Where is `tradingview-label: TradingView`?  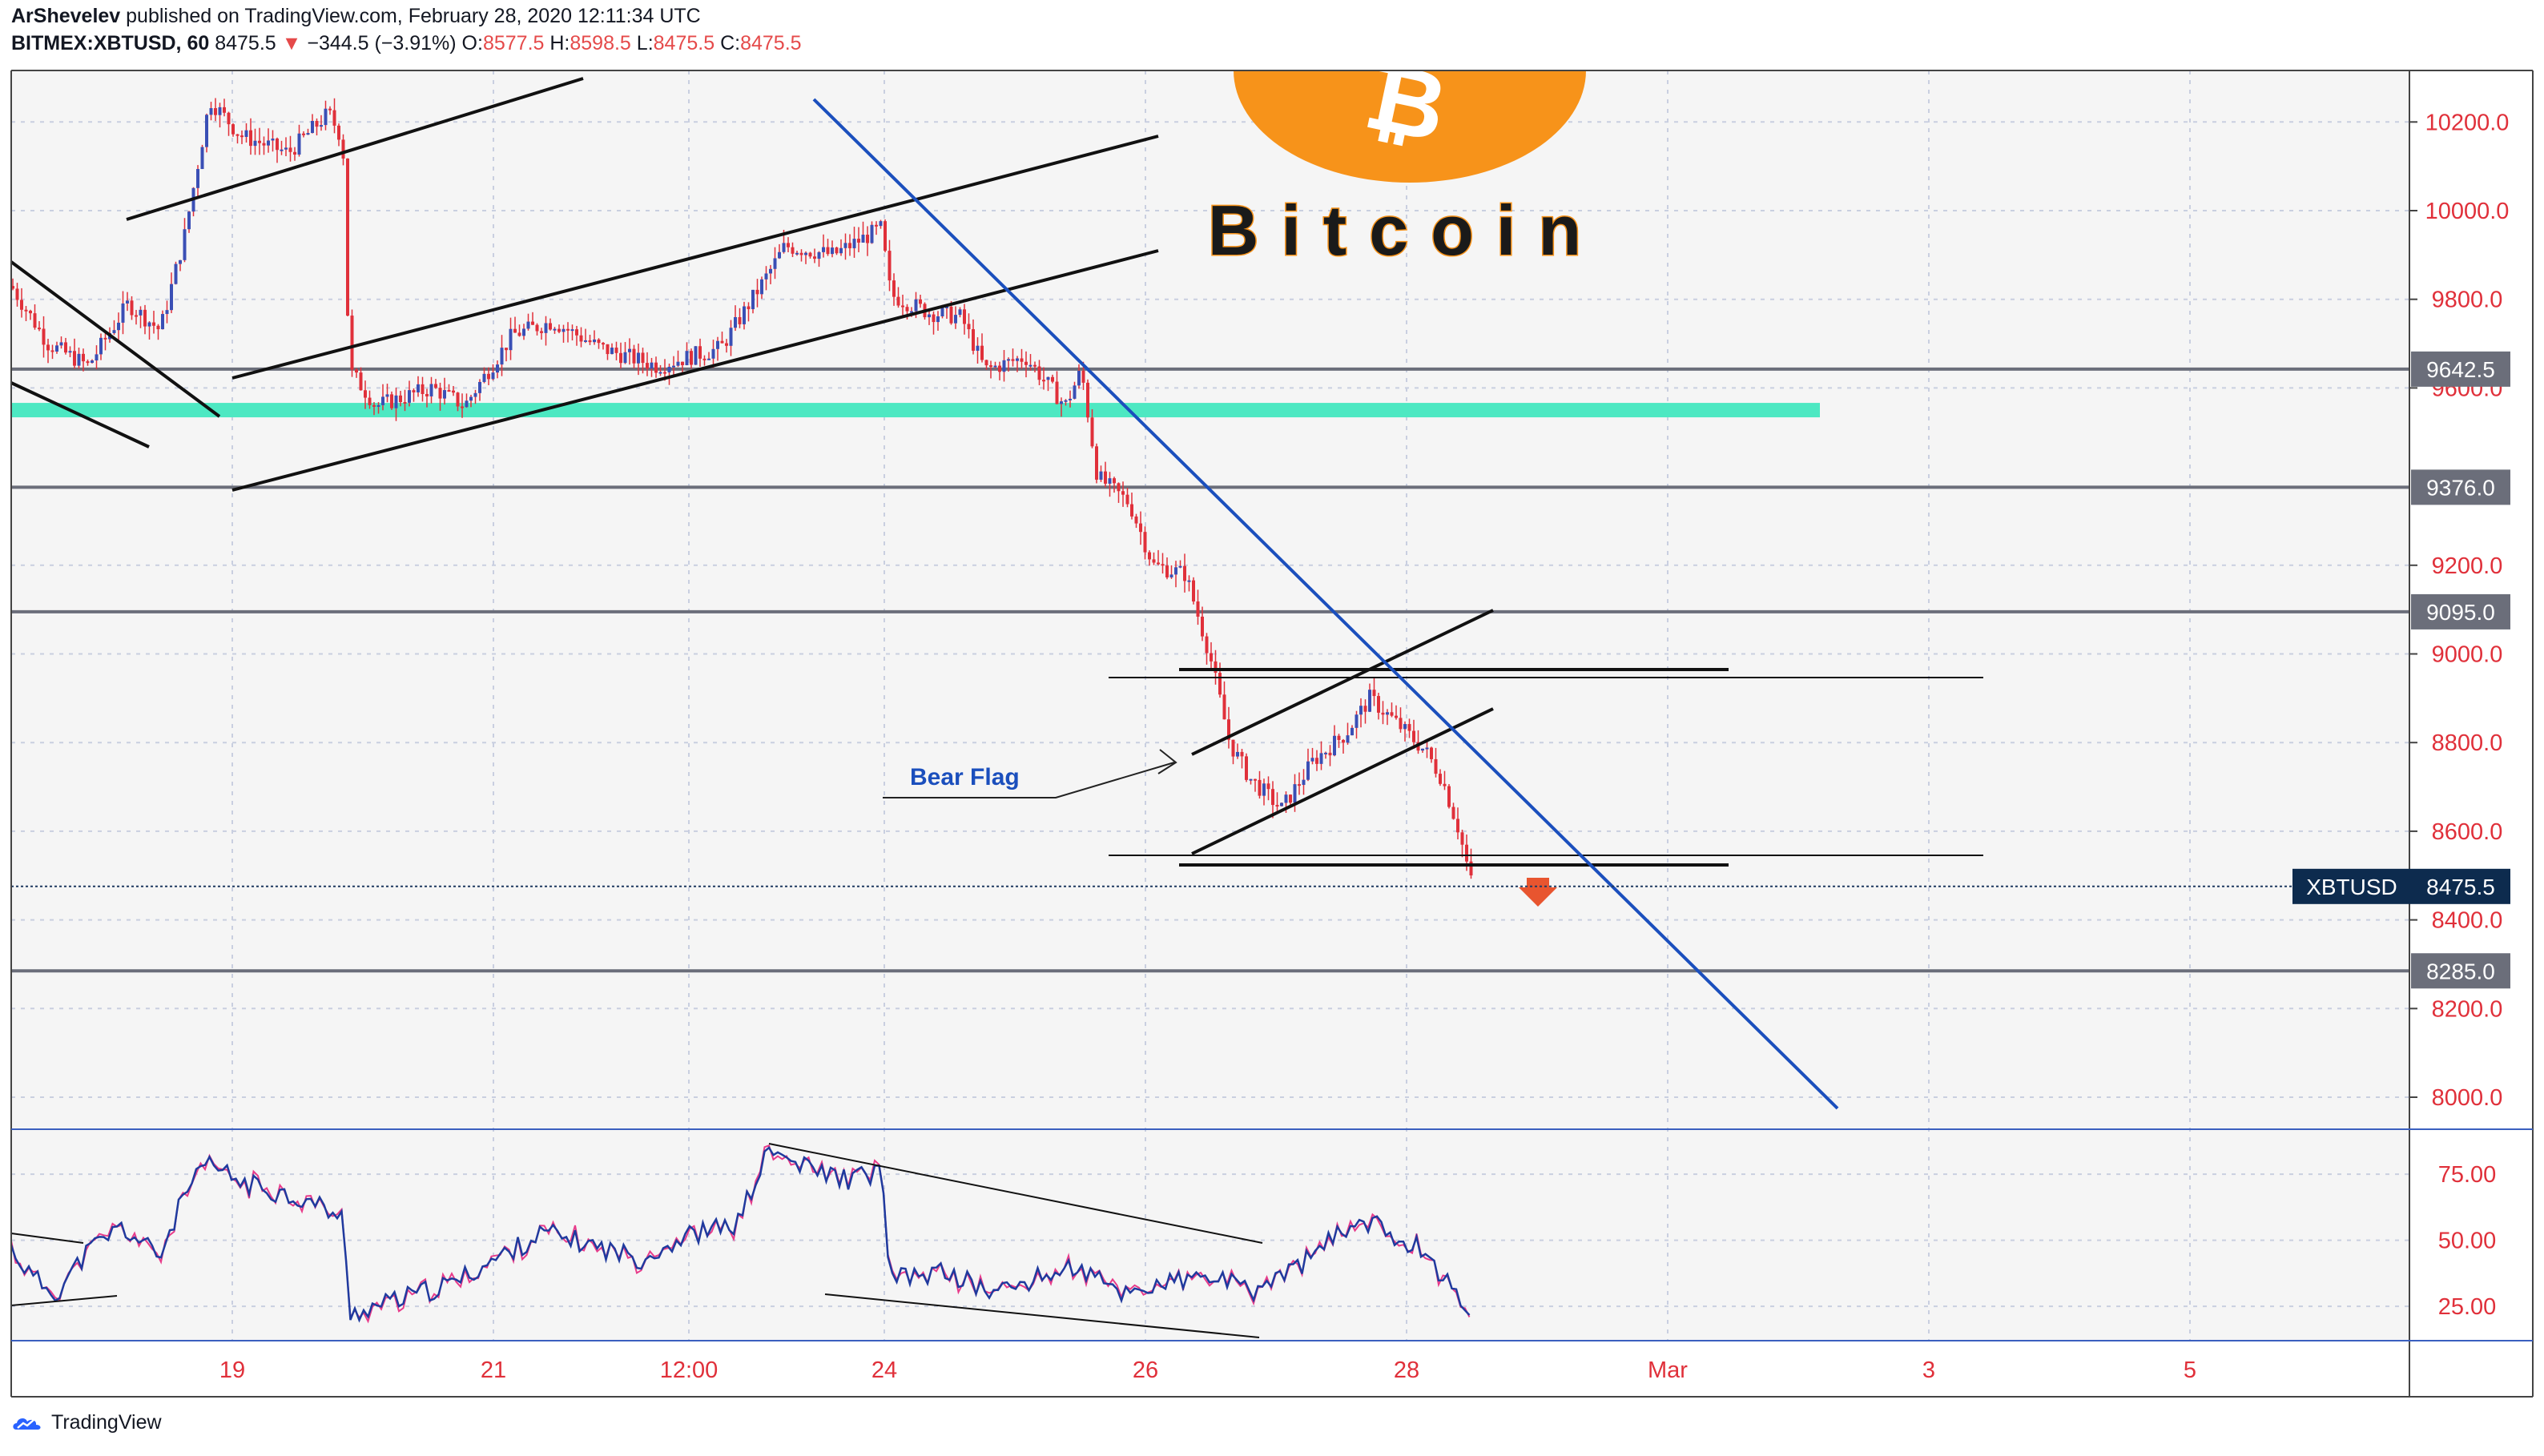 tradingview-label: TradingView is located at coordinates (107, 1422).